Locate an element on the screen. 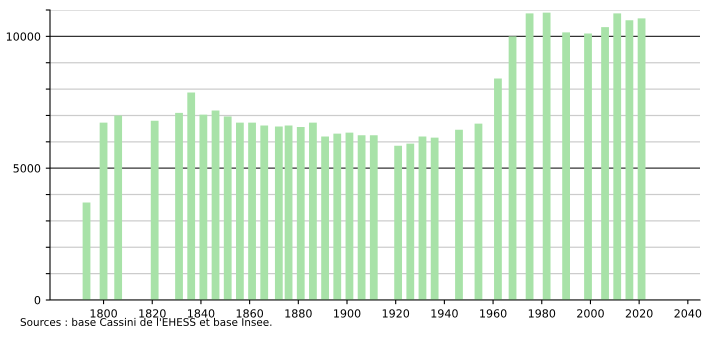 The height and width of the screenshot is (340, 710). x-tick-label: 1940 is located at coordinates (444, 313).